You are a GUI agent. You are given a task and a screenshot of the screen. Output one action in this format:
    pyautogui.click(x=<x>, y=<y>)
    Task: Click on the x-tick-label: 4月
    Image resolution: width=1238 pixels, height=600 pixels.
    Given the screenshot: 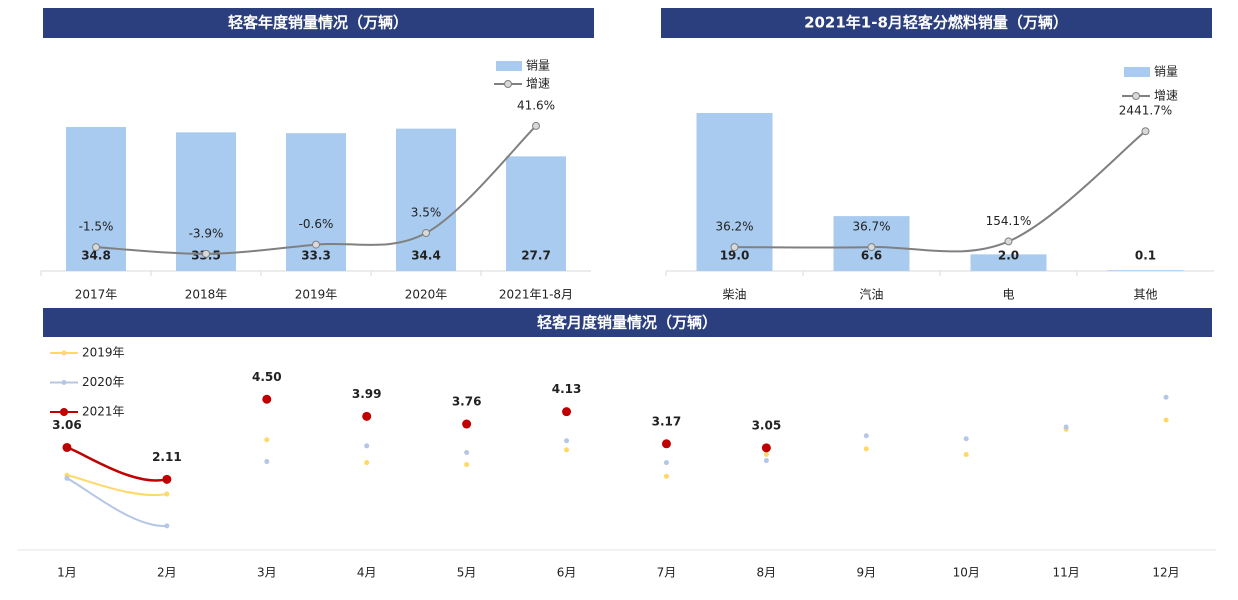 What is the action you would take?
    pyautogui.click(x=367, y=573)
    